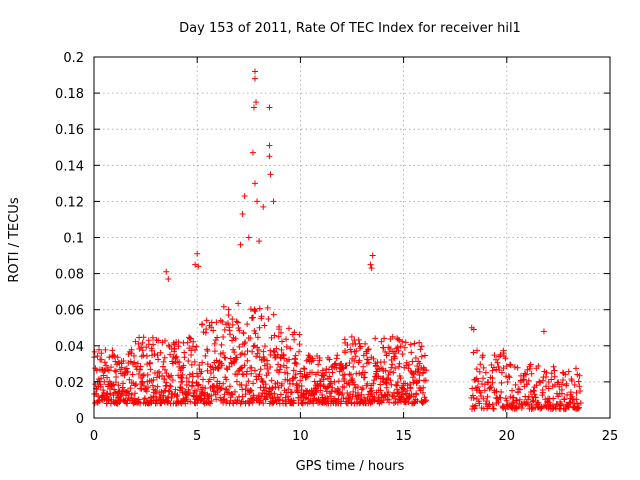 The image size is (640, 480). Describe the element at coordinates (69, 202) in the screenshot. I see `y-tick-label: 0.12` at that location.